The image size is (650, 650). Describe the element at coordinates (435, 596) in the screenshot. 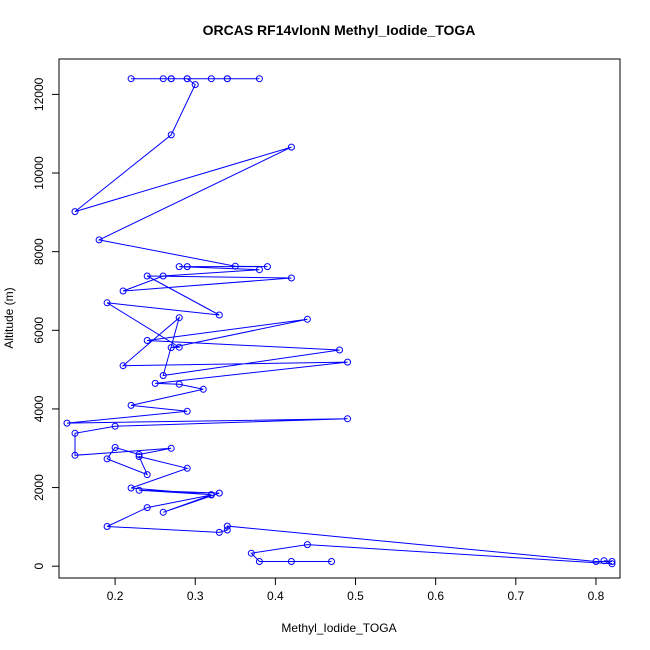

I see `x-tick-label: 0.6` at that location.